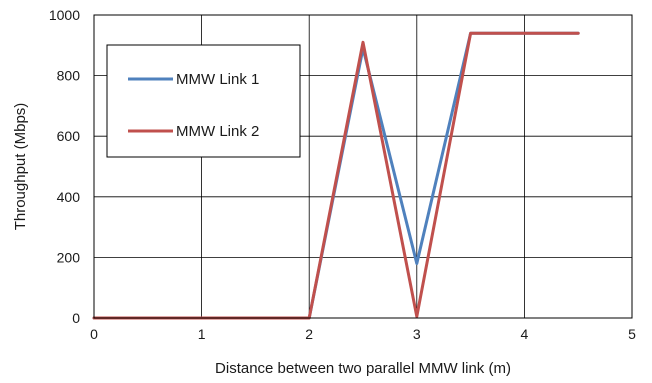  I want to click on y-tick-label: 200, so click(69, 257).